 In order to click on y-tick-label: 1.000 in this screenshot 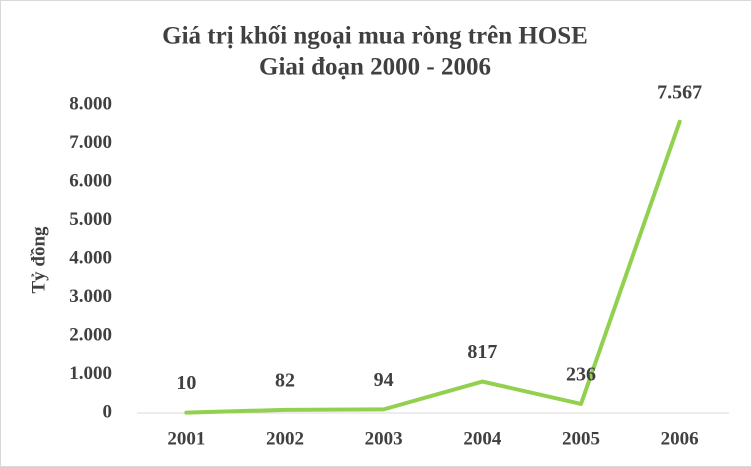, I will do `click(90, 373)`.